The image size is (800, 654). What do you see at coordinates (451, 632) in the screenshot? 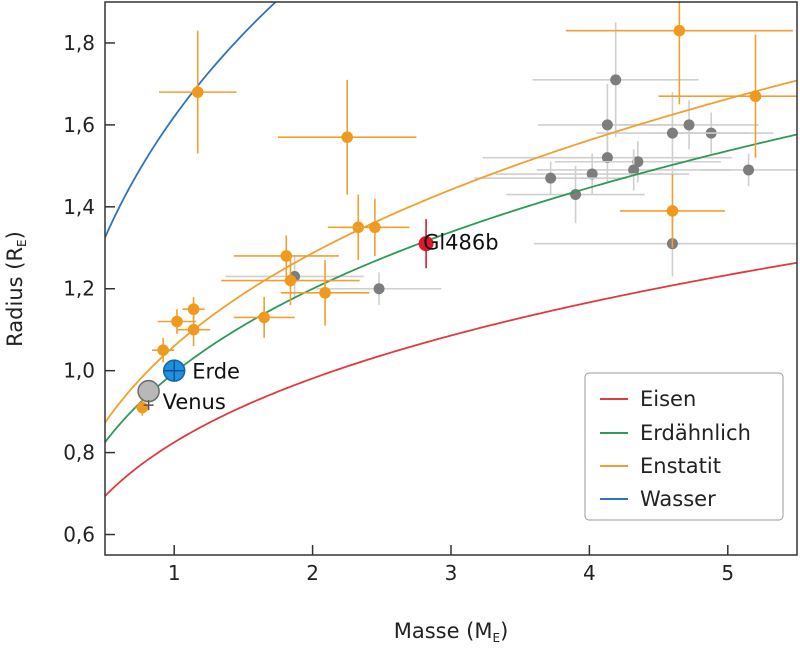
I see `x-axis-label: Masse (ME)` at bounding box center [451, 632].